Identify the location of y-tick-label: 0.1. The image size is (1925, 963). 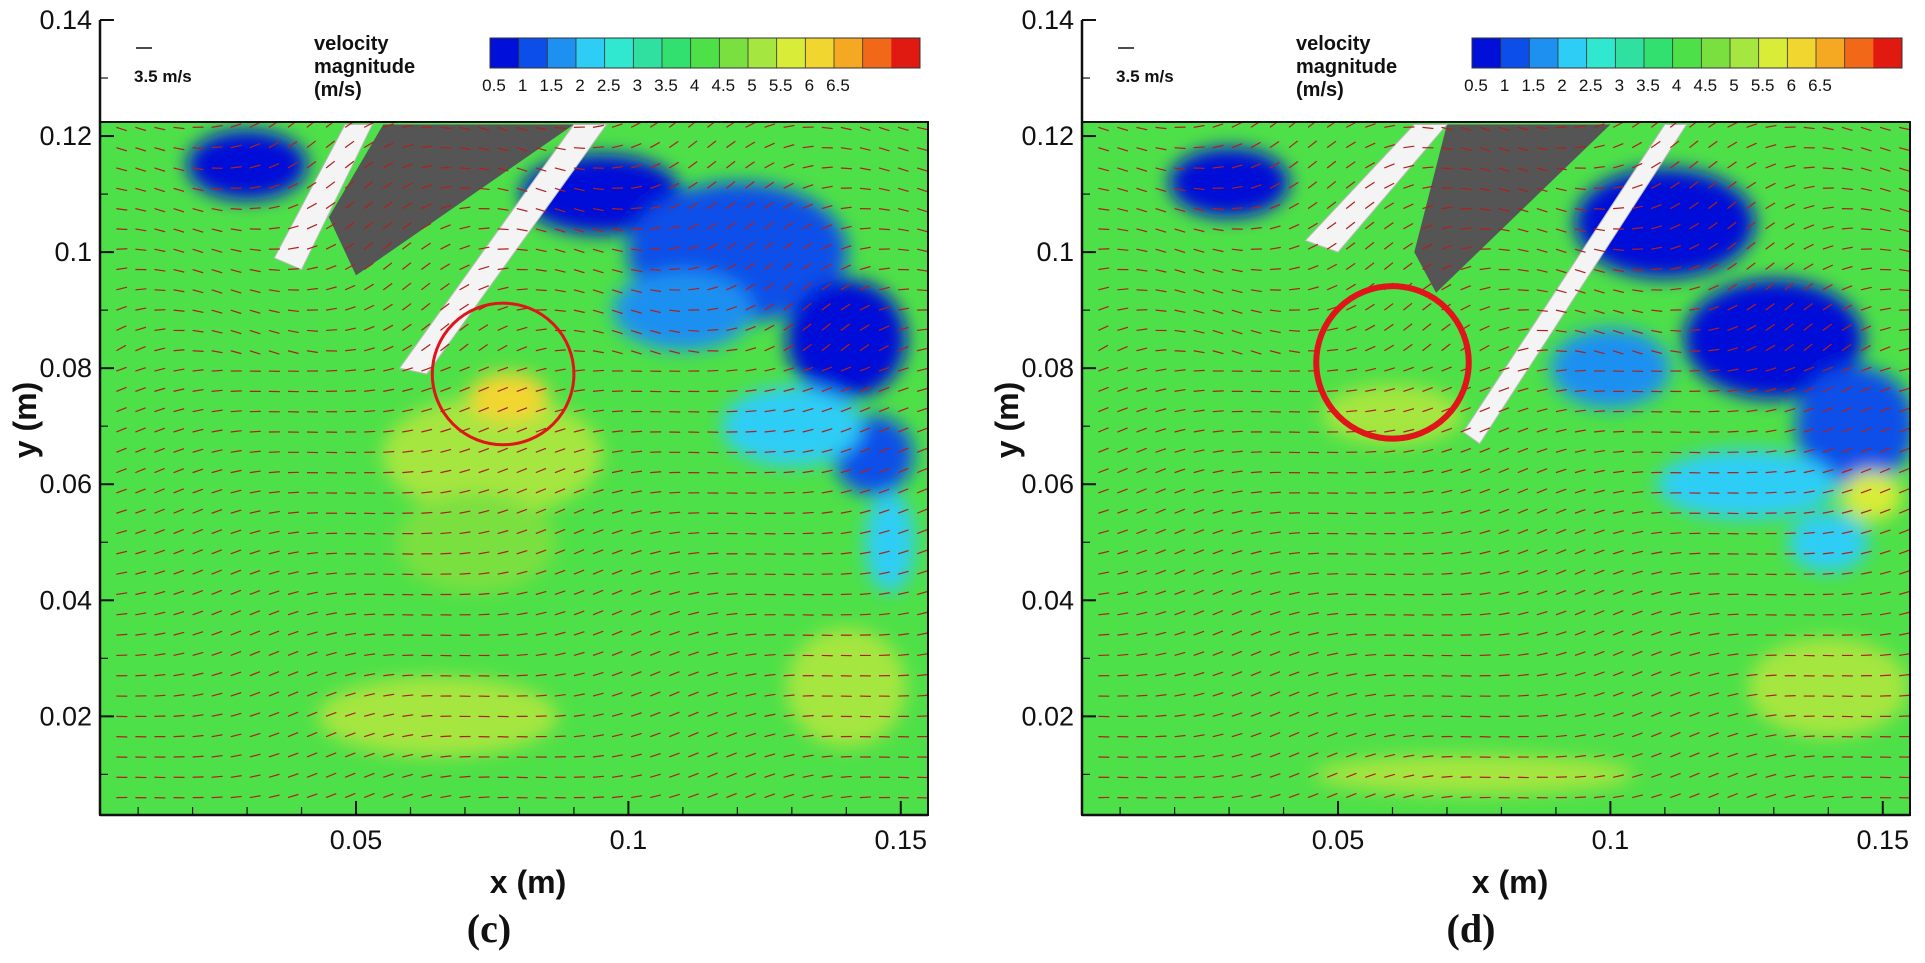
(73, 252).